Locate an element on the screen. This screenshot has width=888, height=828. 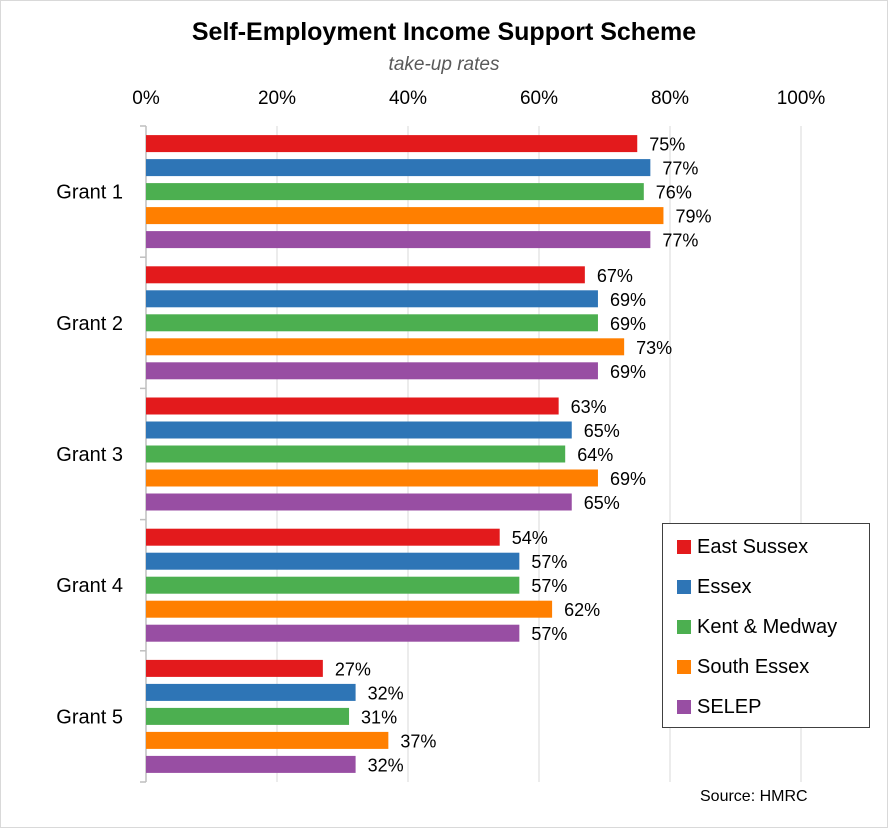
legend-item: Kent & Medway is located at coordinates (757, 627).